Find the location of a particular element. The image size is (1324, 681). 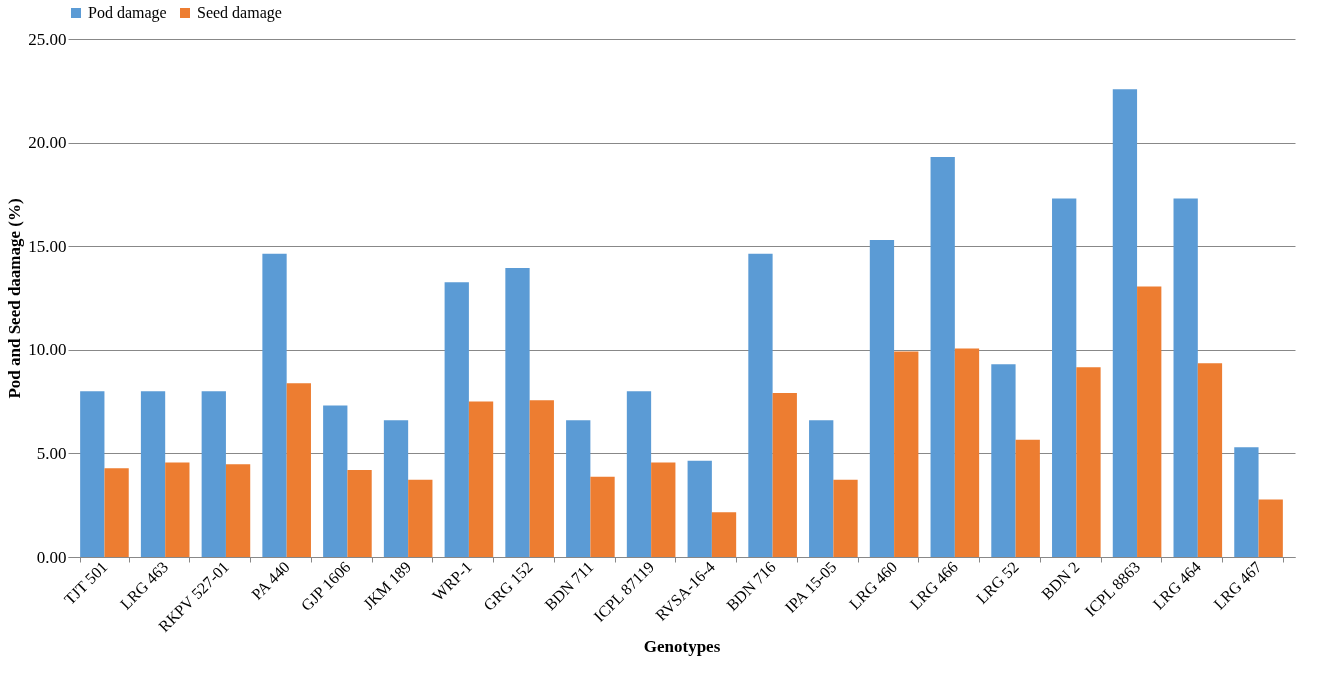

y-tick-label: 5.00 is located at coordinates (51, 453).